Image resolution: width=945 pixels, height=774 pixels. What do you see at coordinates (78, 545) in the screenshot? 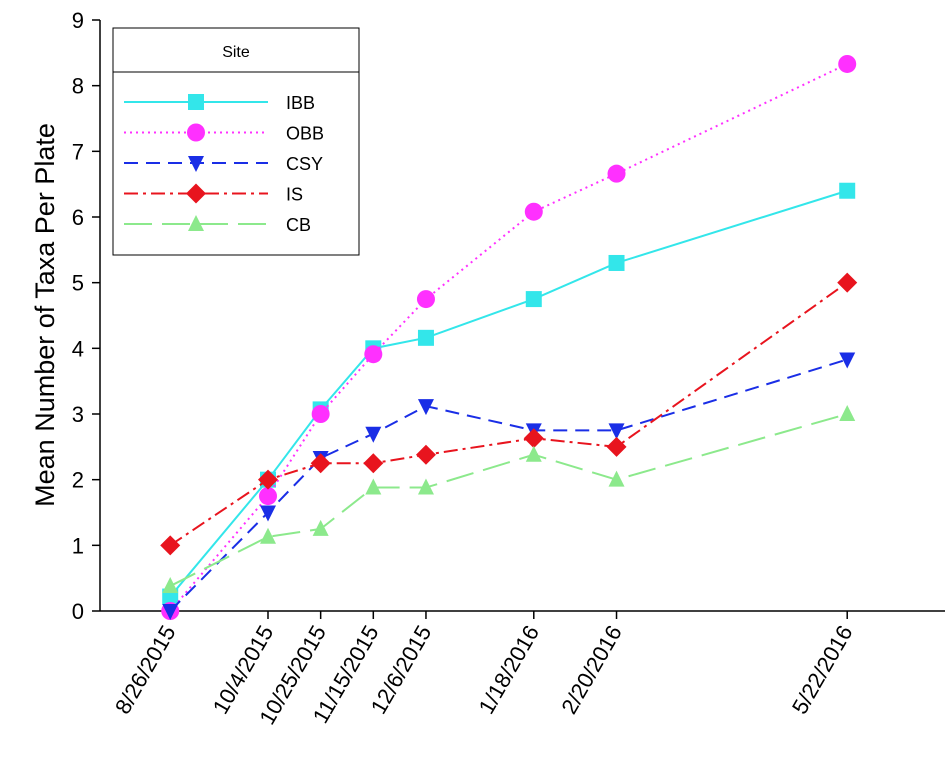
I see `y-tick-label: 1` at bounding box center [78, 545].